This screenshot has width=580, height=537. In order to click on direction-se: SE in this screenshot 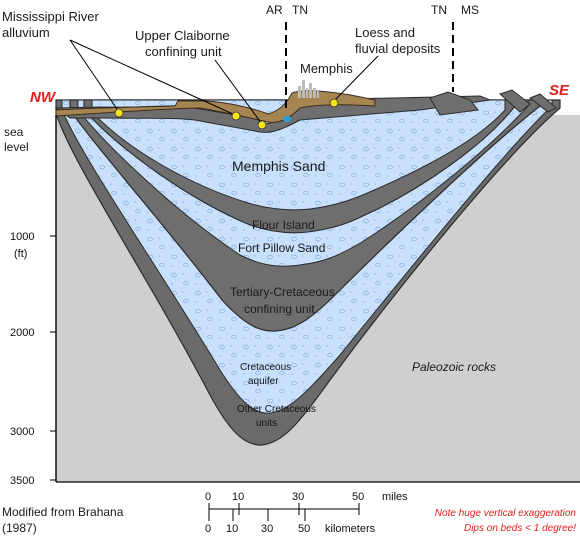, I will do `click(559, 90)`.